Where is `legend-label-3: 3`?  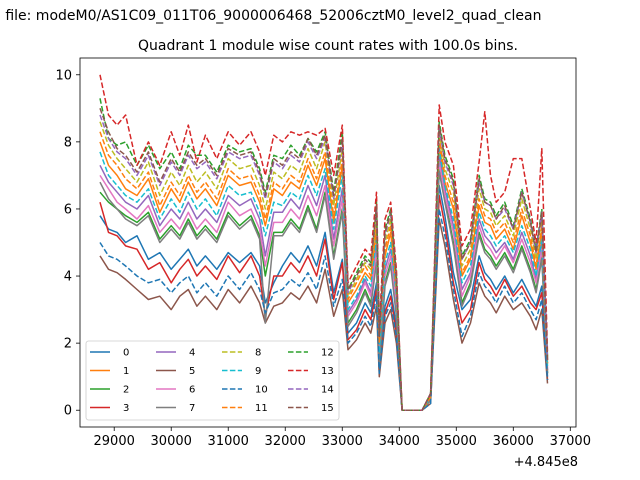
legend-label-3: 3 is located at coordinates (126, 408).